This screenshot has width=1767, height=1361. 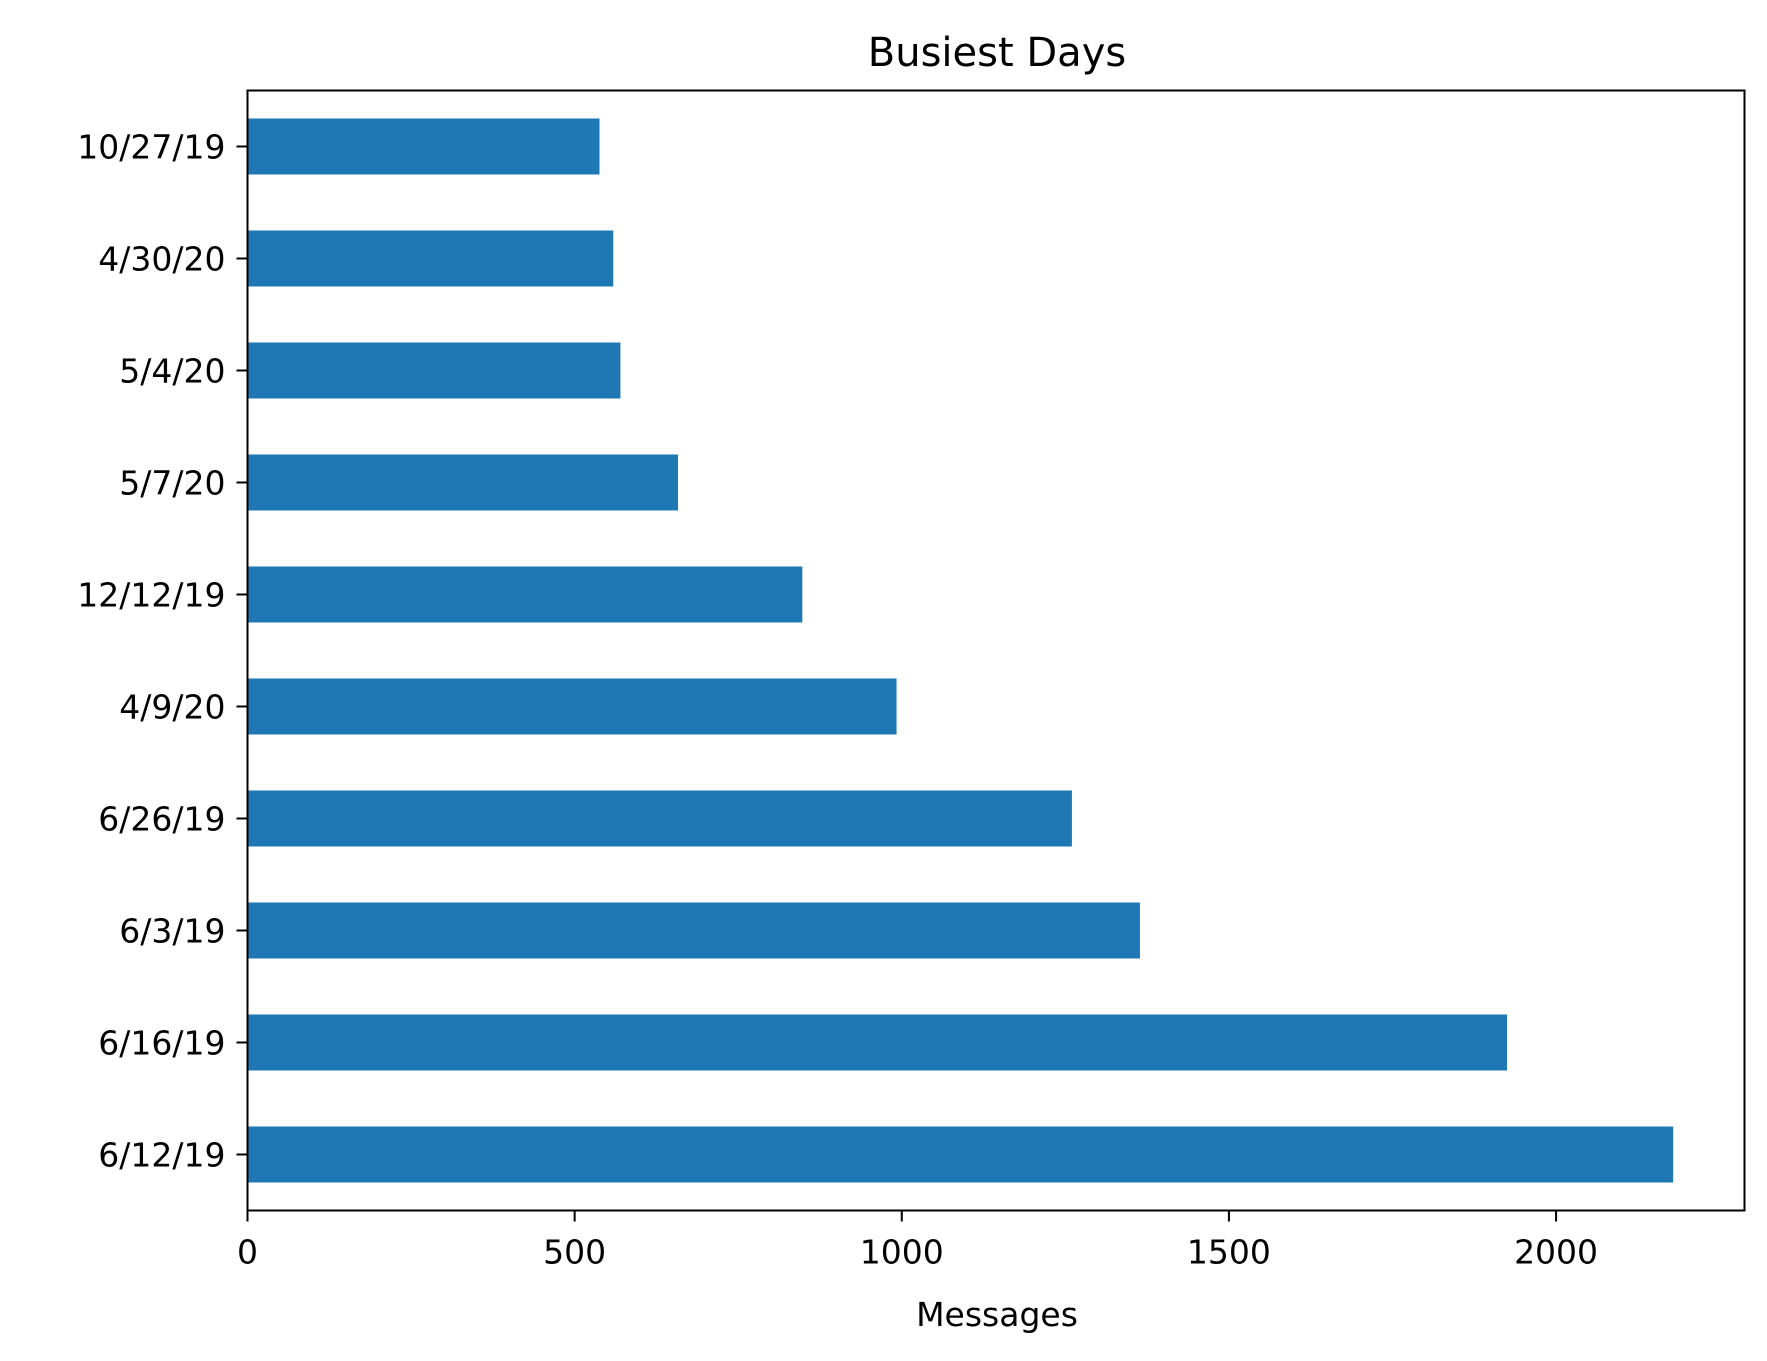 What do you see at coordinates (151, 147) in the screenshot?
I see `y-tick-label: 10/27/19` at bounding box center [151, 147].